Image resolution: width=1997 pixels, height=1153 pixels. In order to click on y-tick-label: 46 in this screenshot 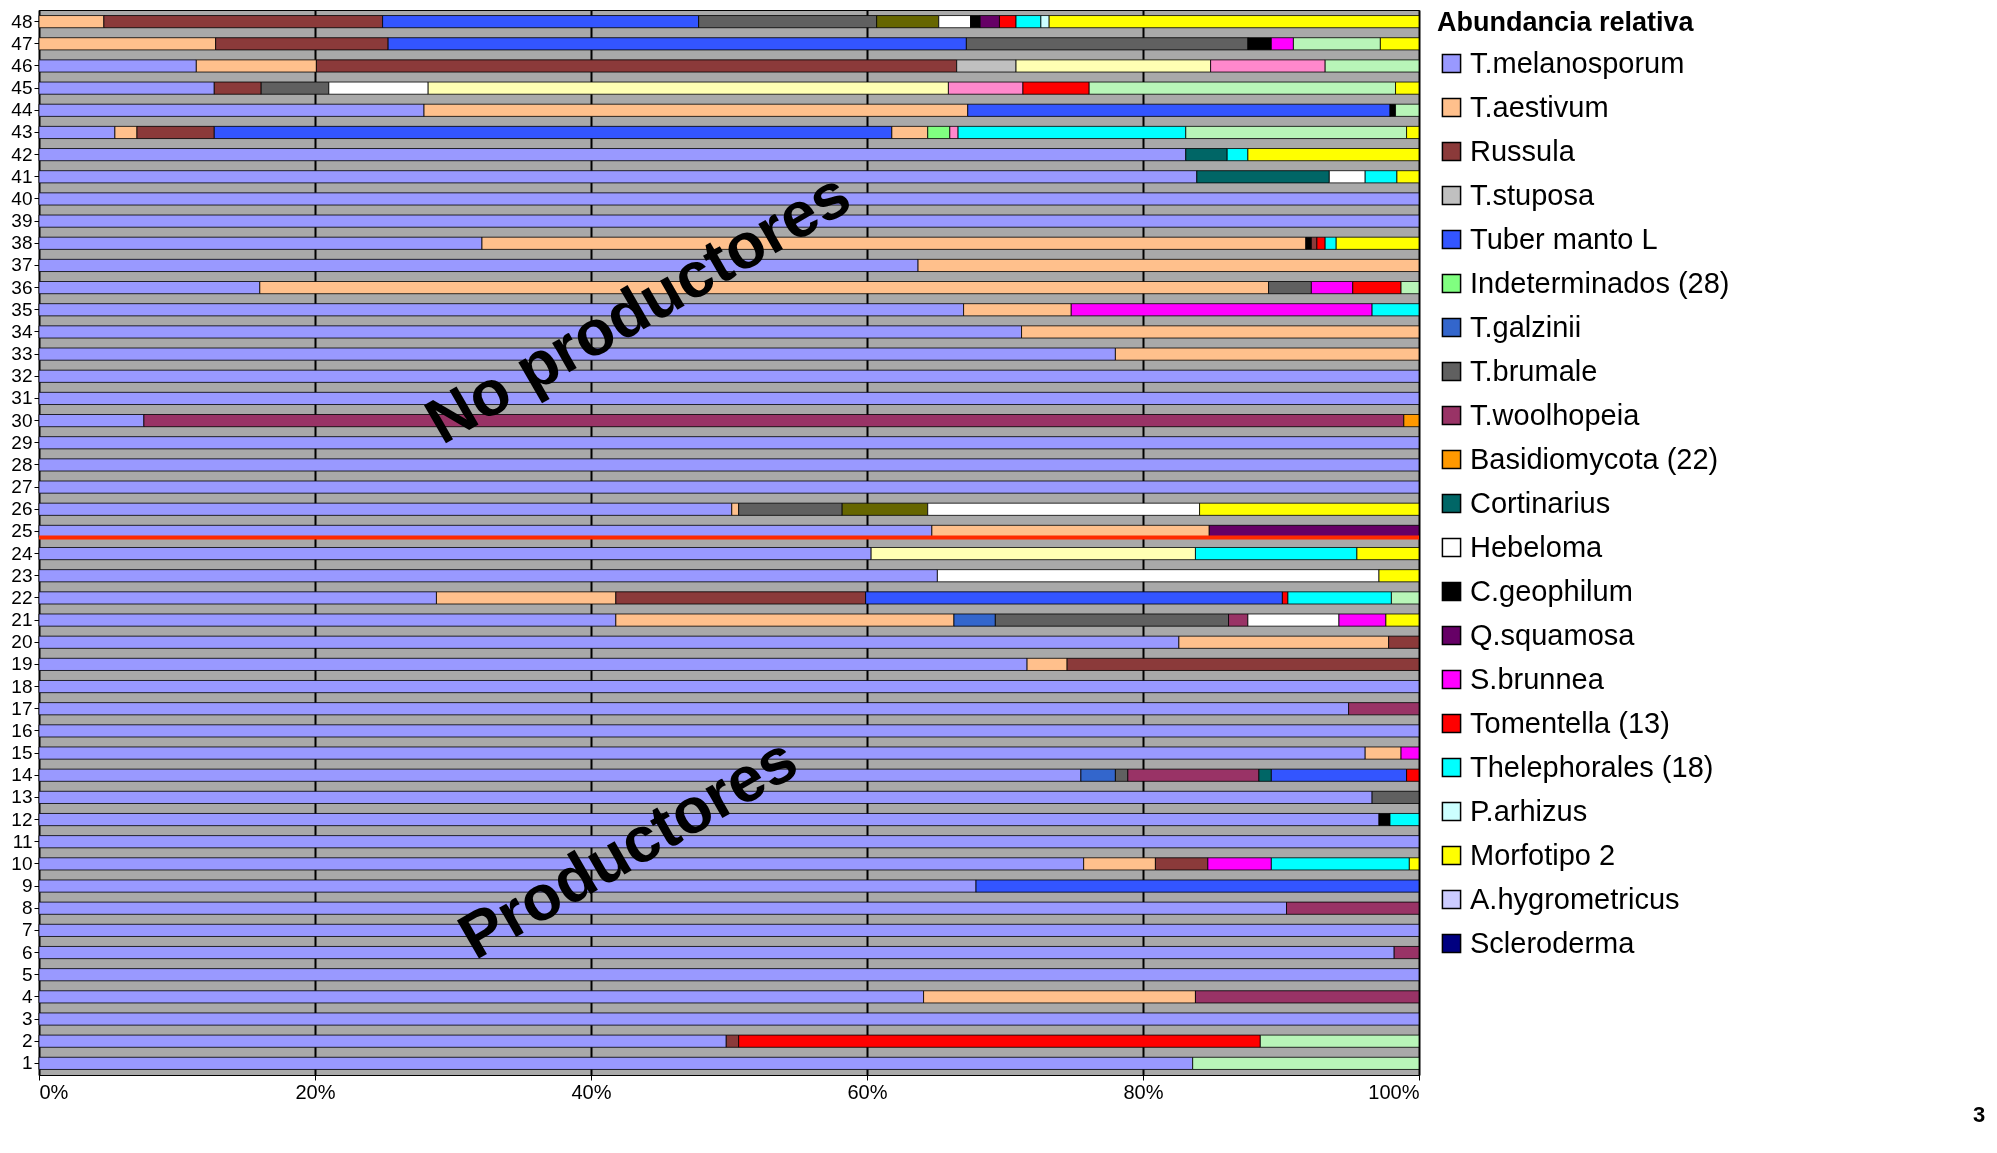, I will do `click(22, 65)`.